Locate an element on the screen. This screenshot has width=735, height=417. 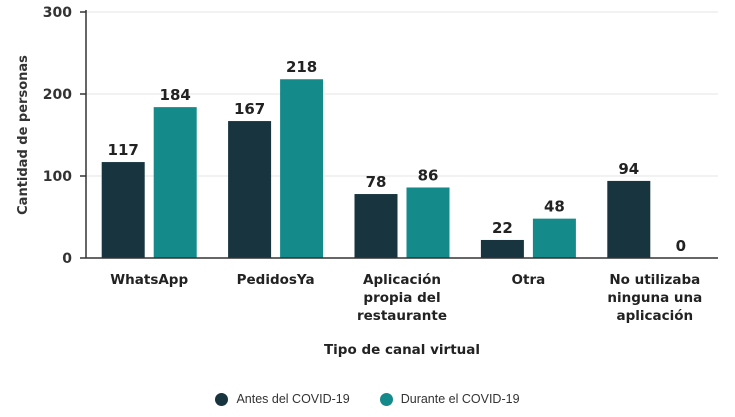
x-tick-label: PedidosYa is located at coordinates (276, 280).